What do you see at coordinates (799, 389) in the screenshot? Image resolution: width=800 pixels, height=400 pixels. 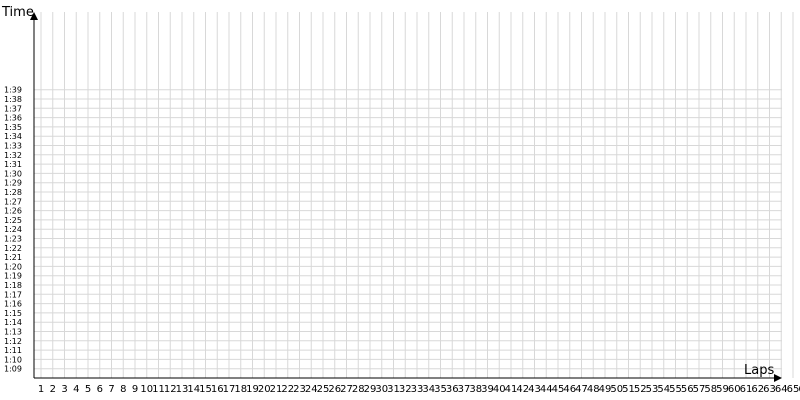 I see `x-tick-label: 66` at bounding box center [799, 389].